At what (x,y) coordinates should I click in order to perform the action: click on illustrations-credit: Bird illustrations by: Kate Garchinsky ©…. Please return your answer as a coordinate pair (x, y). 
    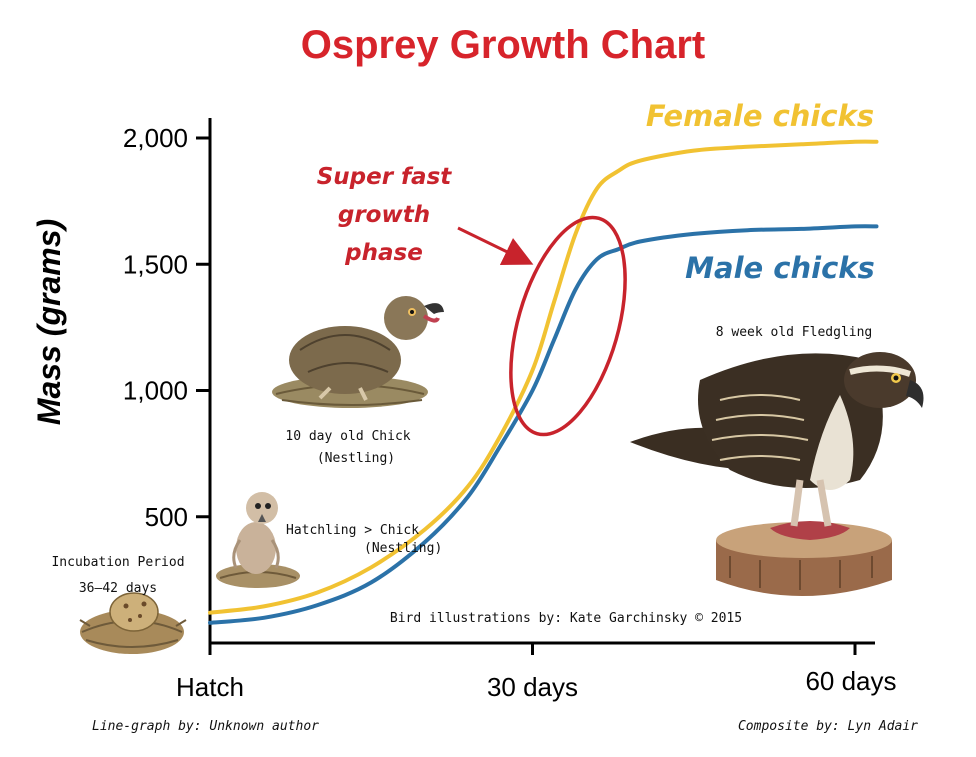
    Looking at the image, I should click on (566, 618).